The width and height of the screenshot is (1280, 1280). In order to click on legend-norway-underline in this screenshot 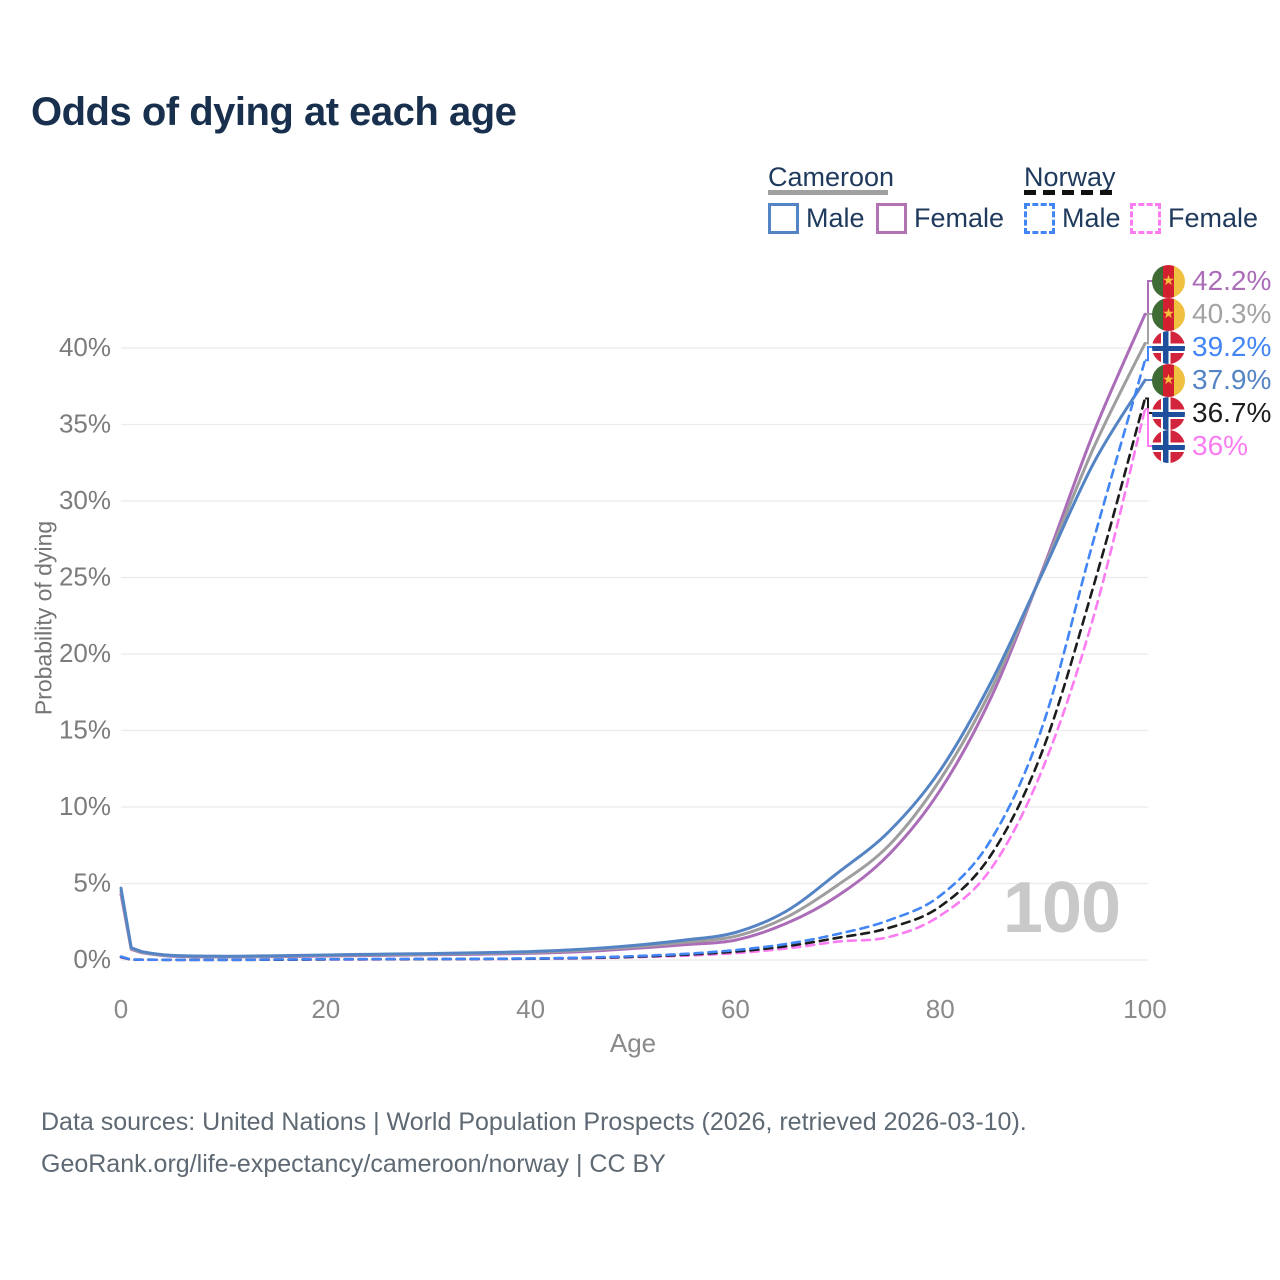, I will do `click(1068, 192)`.